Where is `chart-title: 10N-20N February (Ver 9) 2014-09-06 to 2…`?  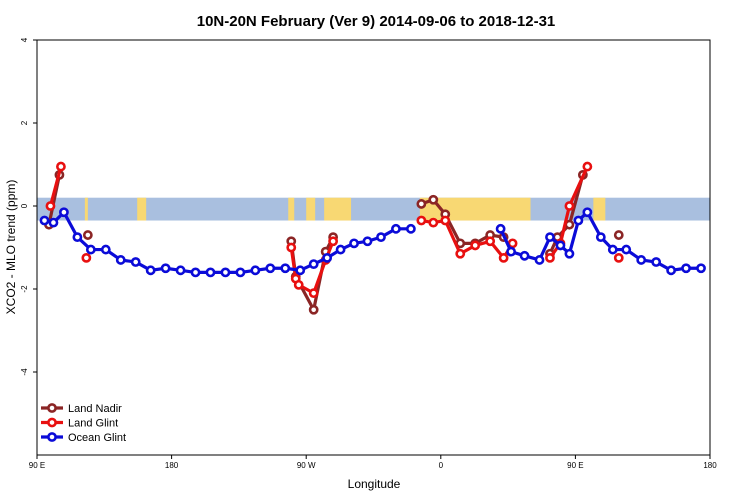 chart-title: 10N-20N February (Ver 9) 2014-09-06 to 2… is located at coordinates (376, 21).